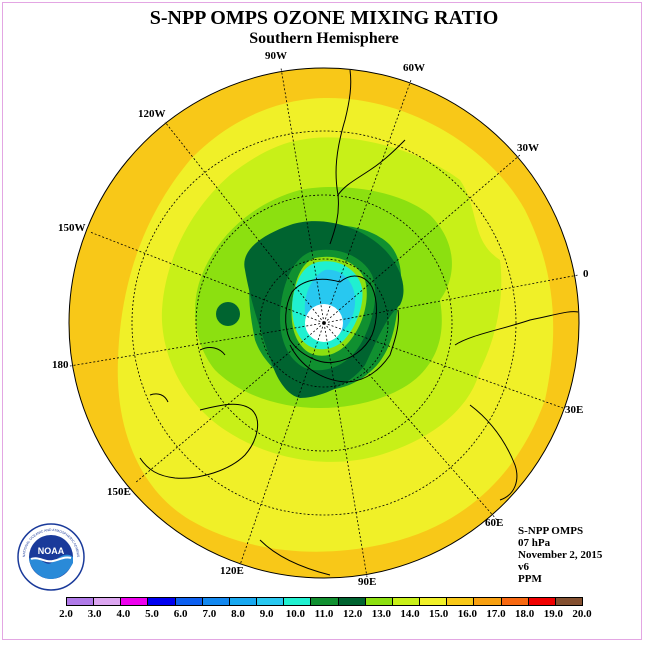 This screenshot has height=648, width=648. What do you see at coordinates (381, 614) in the screenshot?
I see `colorbar-label: 13.0` at bounding box center [381, 614].